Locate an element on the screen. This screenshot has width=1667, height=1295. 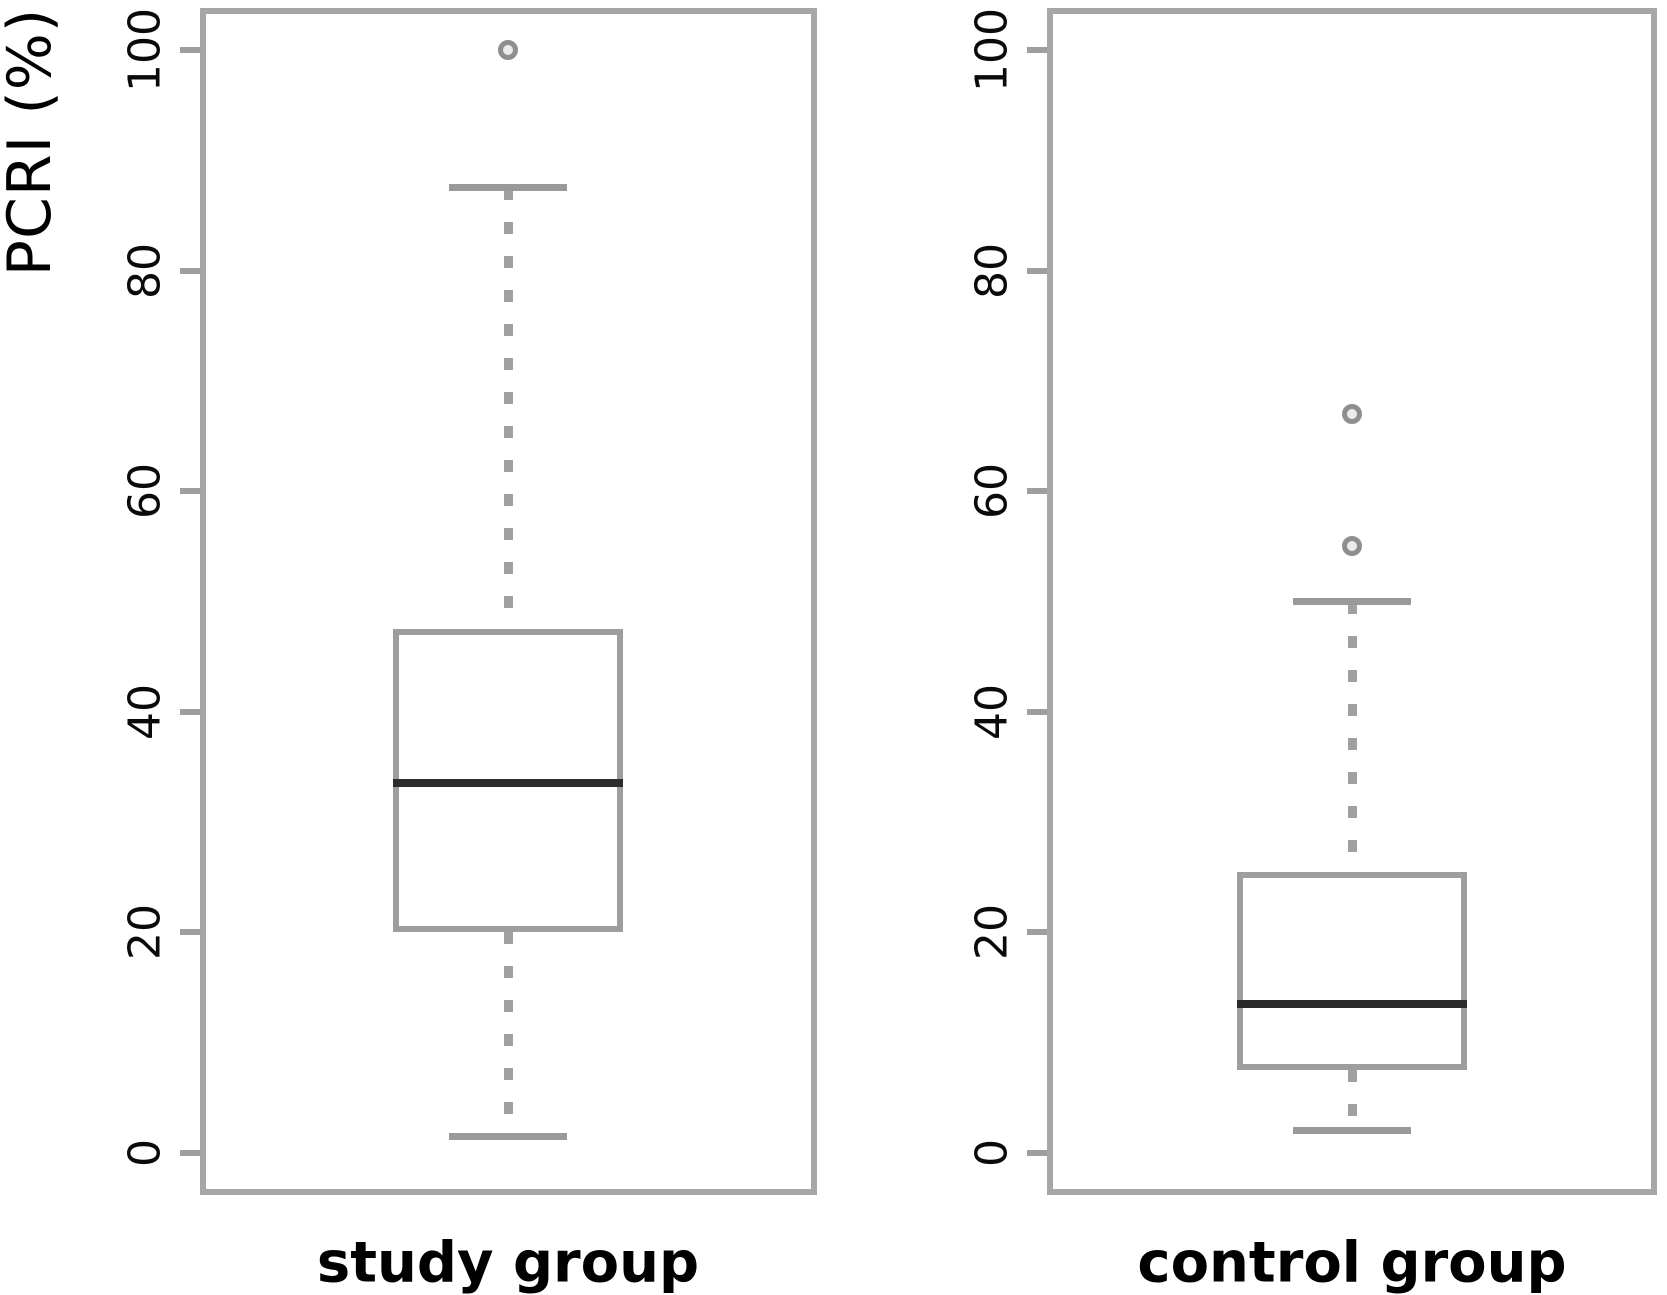
x-axis-label-control-group: control group is located at coordinates (1352, 1262).